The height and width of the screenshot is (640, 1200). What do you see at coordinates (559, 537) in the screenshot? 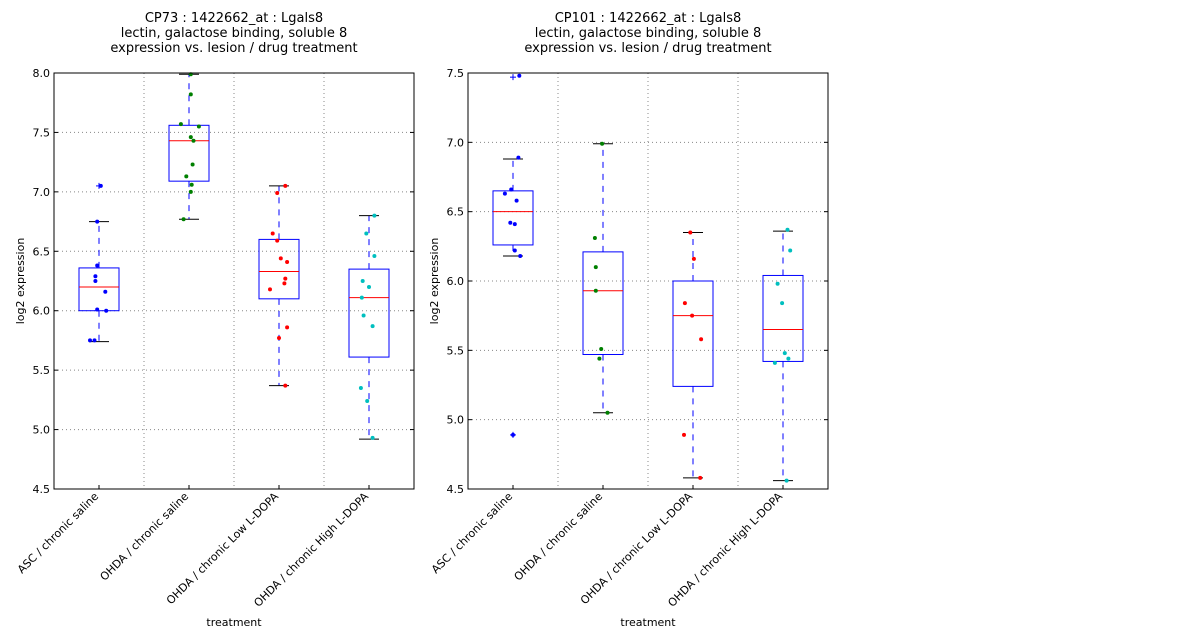
I see `x-tick-label: OHDA / chronic saline` at bounding box center [559, 537].